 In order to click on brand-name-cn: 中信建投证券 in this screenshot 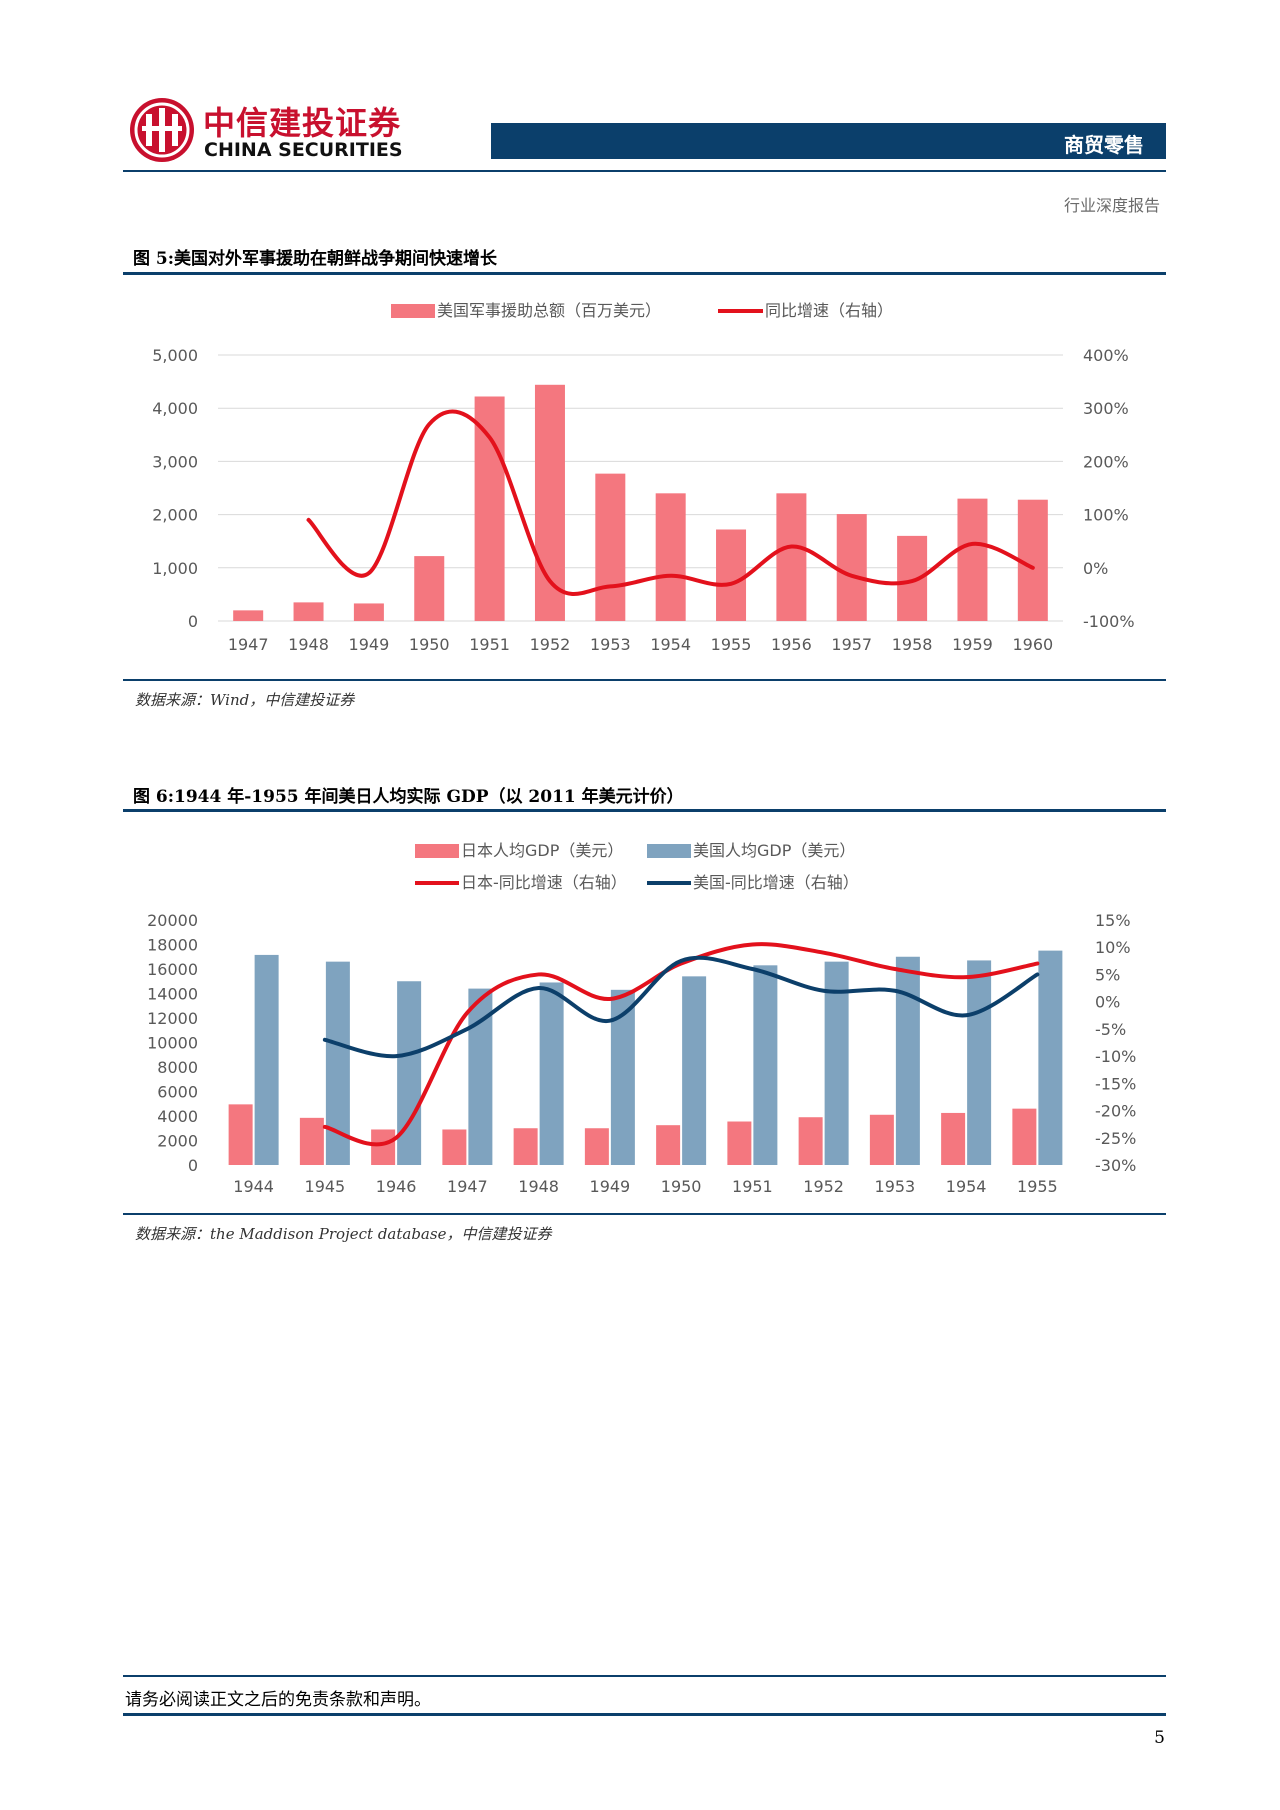, I will do `click(302, 123)`.